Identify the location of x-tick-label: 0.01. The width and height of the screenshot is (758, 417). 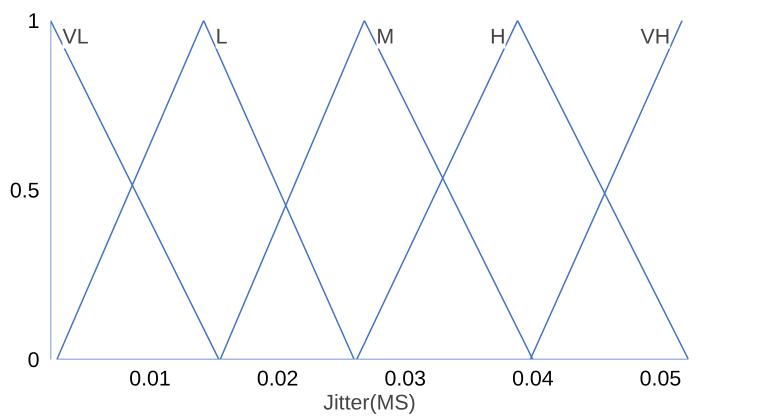
(150, 378).